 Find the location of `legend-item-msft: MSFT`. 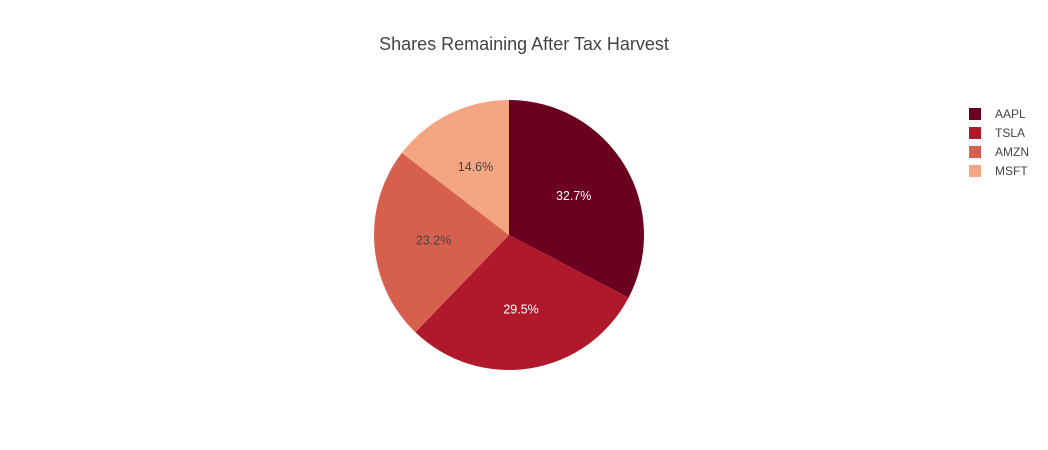

legend-item-msft: MSFT is located at coordinates (998, 171).